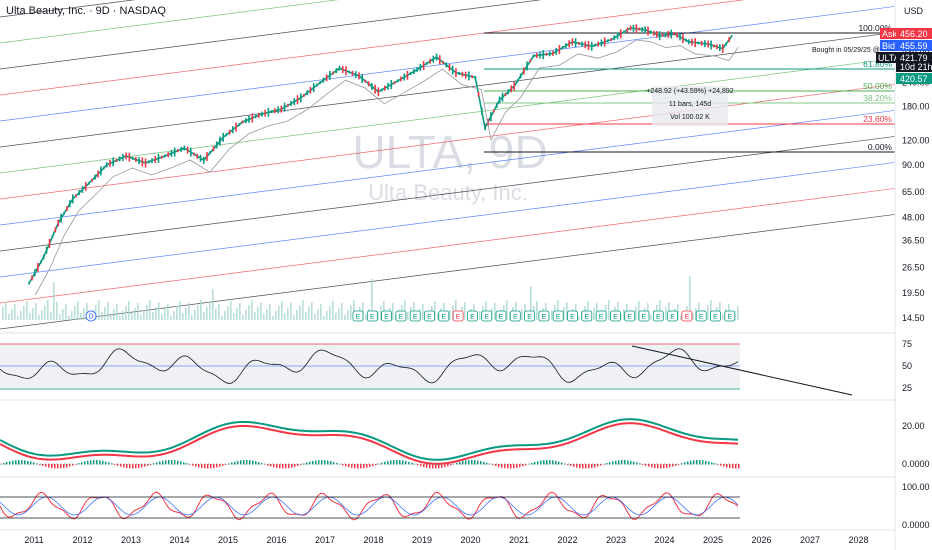 The height and width of the screenshot is (550, 932). What do you see at coordinates (372, 48) in the screenshot?
I see `channel-line` at bounding box center [372, 48].